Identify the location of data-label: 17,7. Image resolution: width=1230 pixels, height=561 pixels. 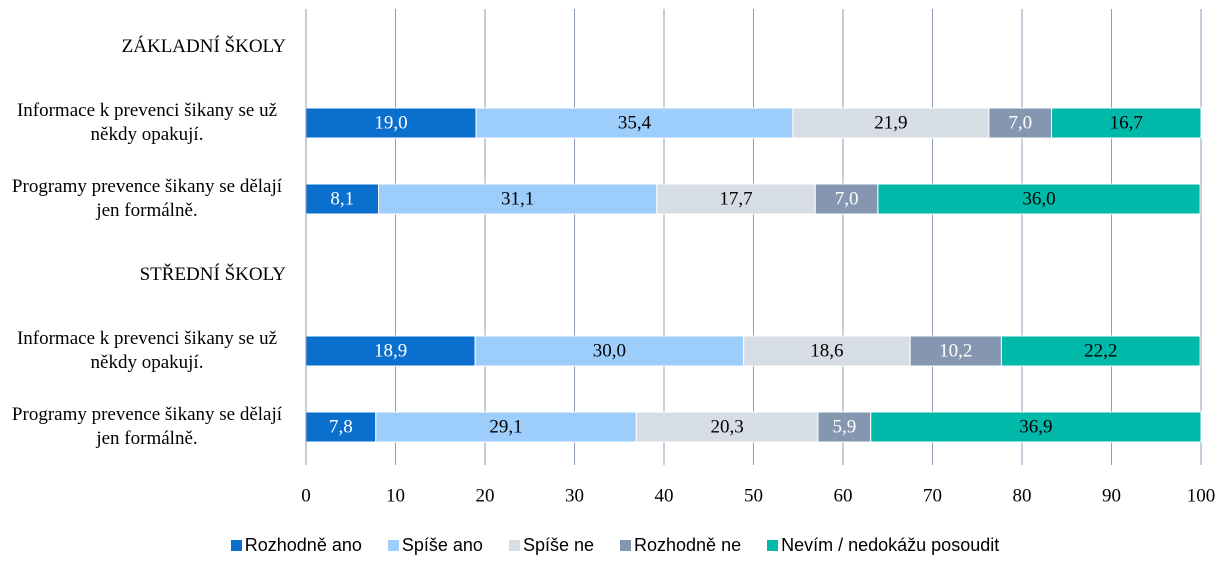
(735, 199).